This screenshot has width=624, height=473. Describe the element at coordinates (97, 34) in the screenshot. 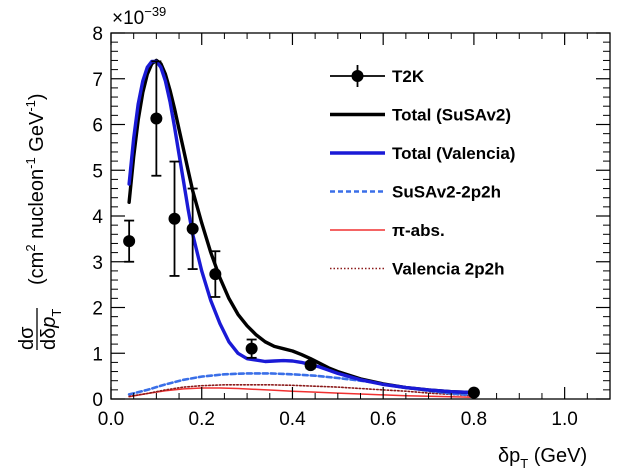

I see `y-tick-label: 8` at that location.